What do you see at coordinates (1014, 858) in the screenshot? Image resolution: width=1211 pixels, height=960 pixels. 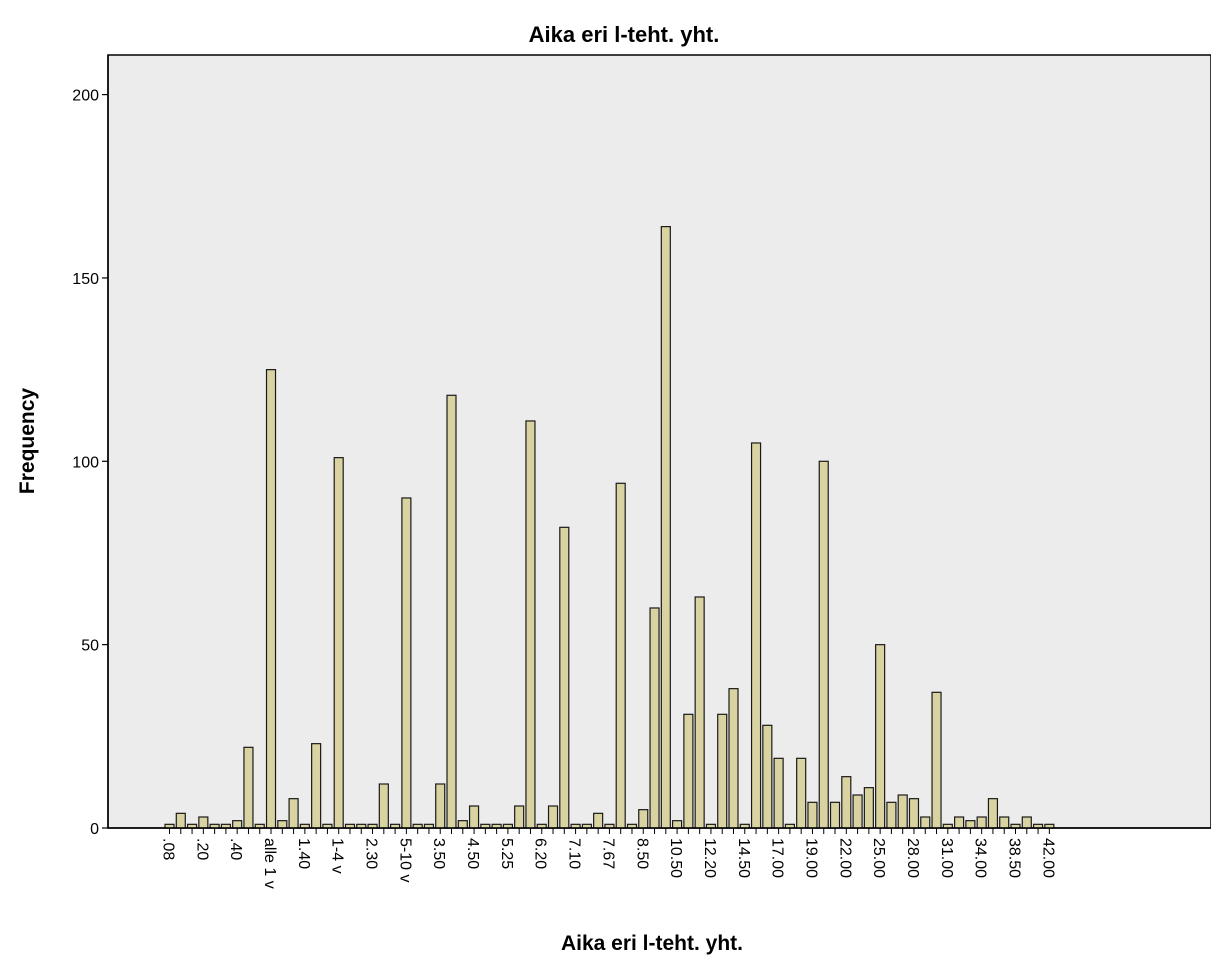 I see `x-tick-label: 38.50` at bounding box center [1014, 858].